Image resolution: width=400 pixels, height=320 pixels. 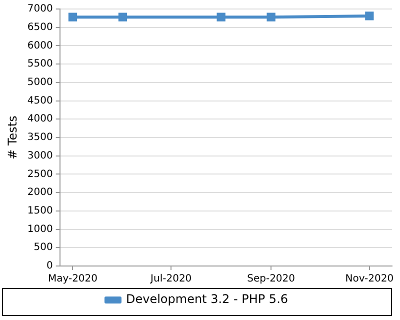 I want to click on y-tick-label: 1500, so click(x=40, y=211).